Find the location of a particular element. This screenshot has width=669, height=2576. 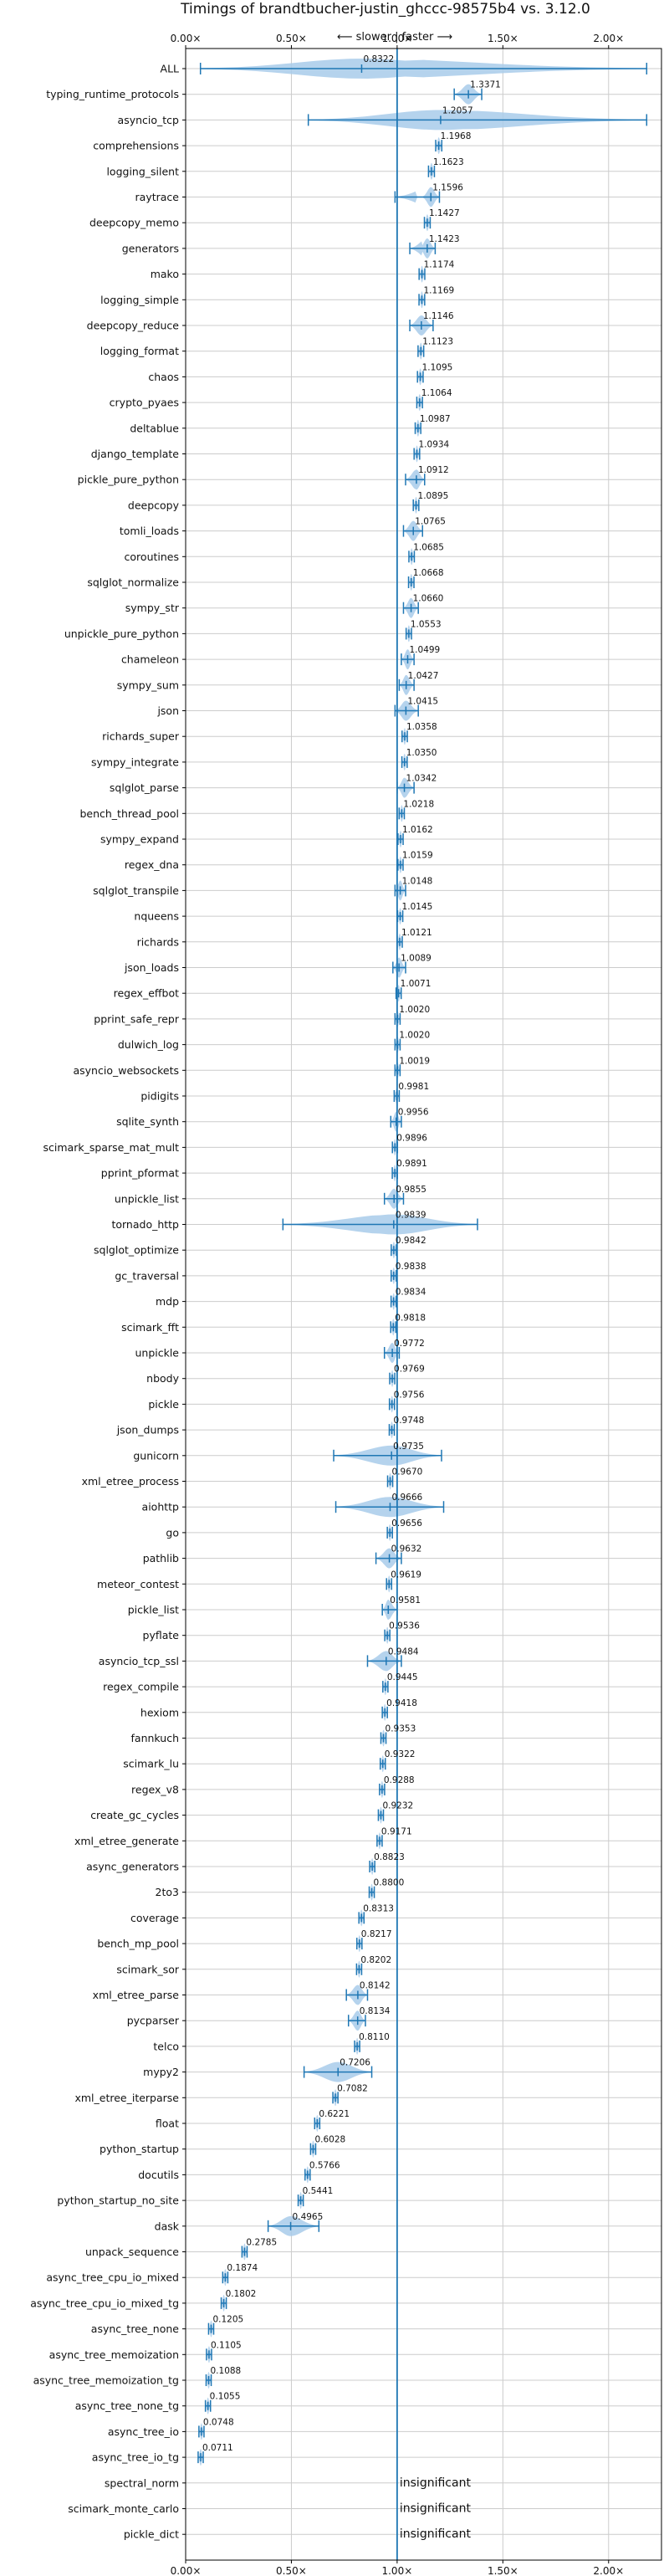

value-label: 0.7082 is located at coordinates (352, 2088).